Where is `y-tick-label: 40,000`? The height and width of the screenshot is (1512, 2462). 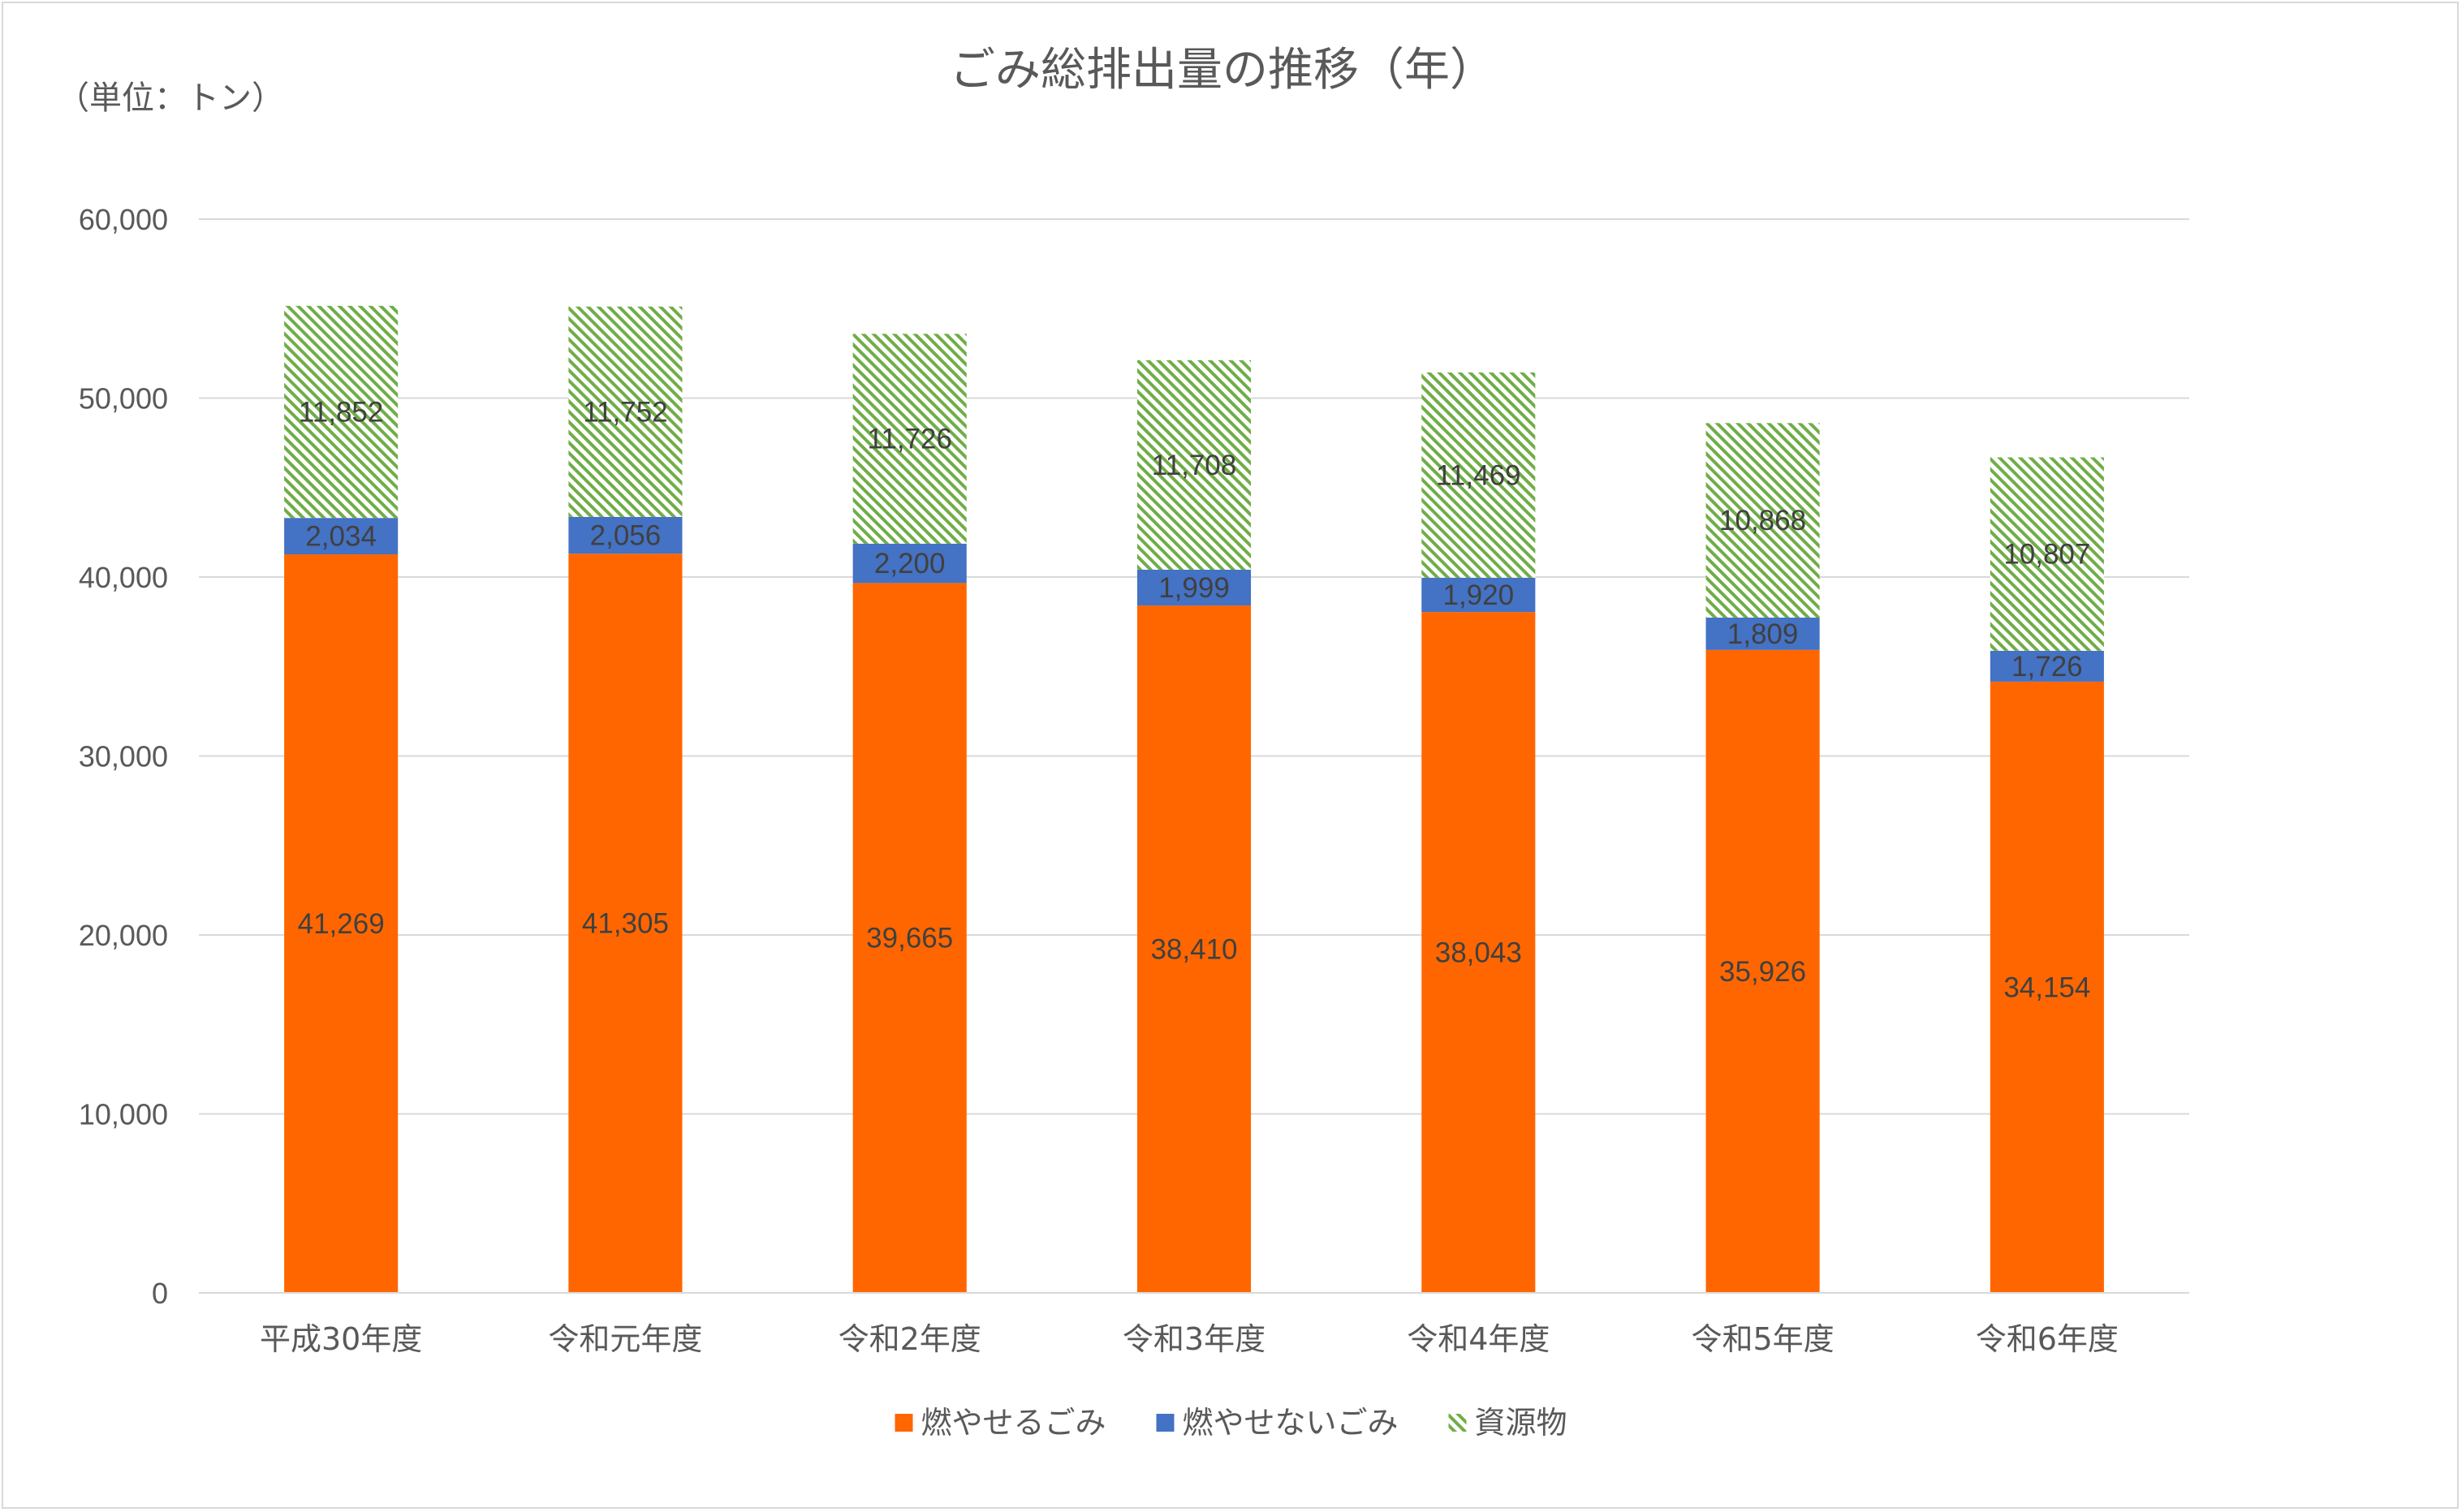 y-tick-label: 40,000 is located at coordinates (123, 577).